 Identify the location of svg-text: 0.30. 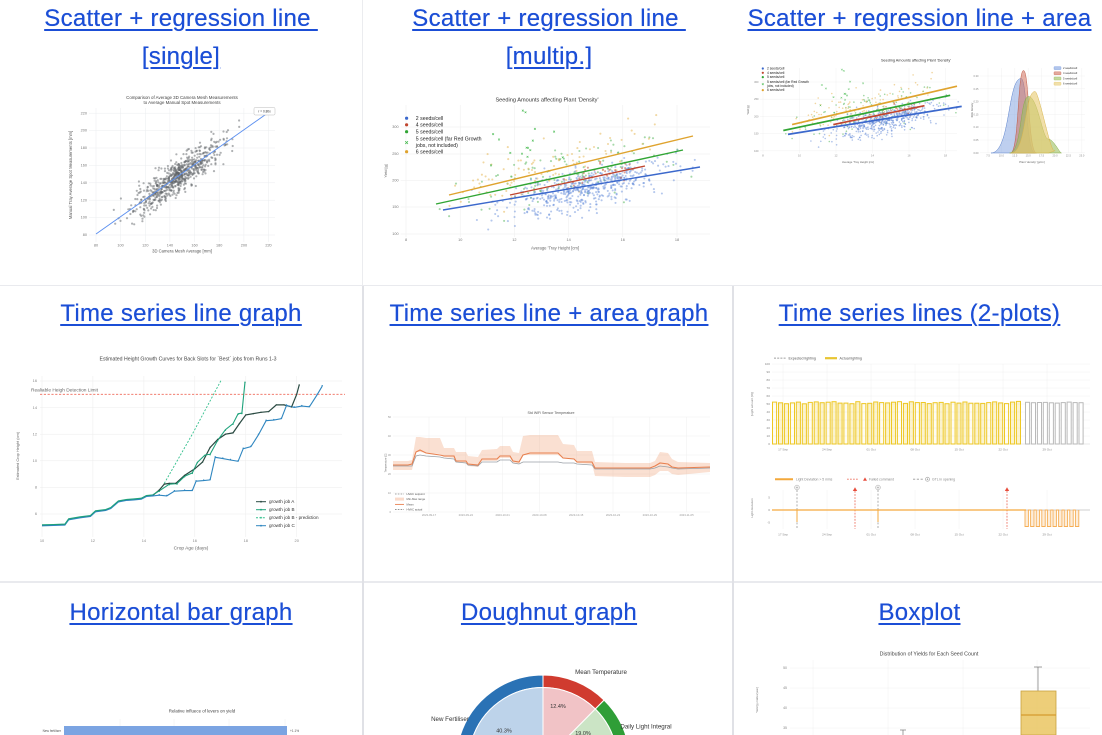
(976, 76).